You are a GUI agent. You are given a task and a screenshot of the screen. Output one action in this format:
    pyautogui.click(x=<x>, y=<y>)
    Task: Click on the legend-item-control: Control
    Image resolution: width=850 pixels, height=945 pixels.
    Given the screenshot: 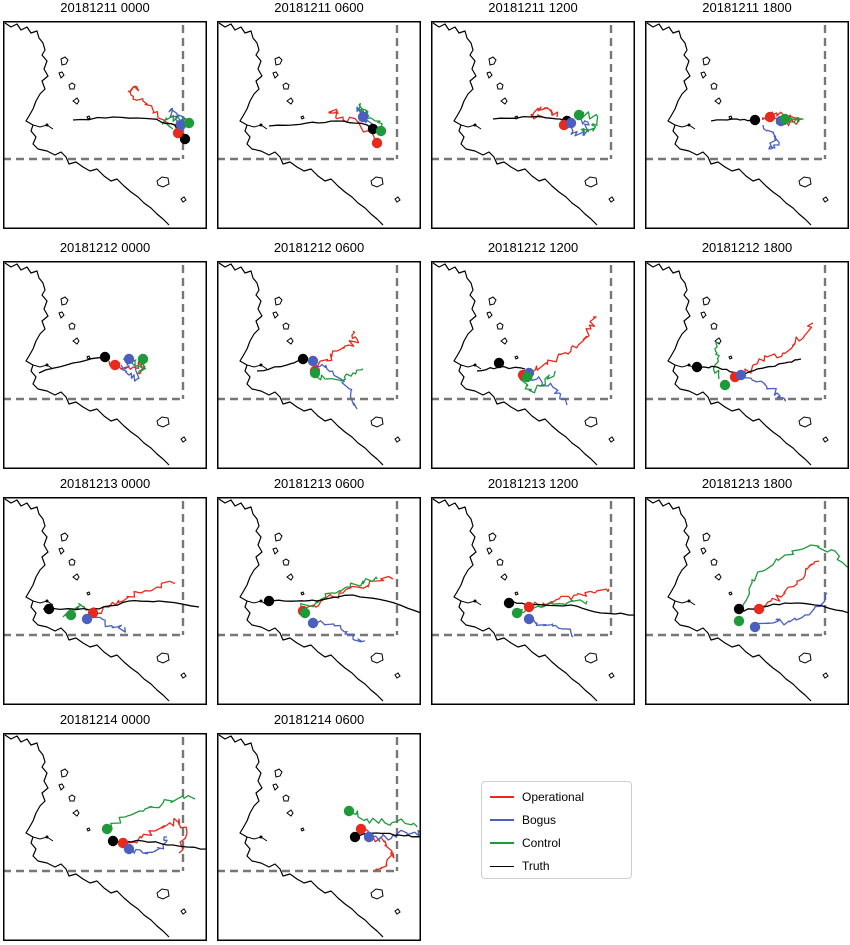 What is the action you would take?
    pyautogui.click(x=525, y=843)
    